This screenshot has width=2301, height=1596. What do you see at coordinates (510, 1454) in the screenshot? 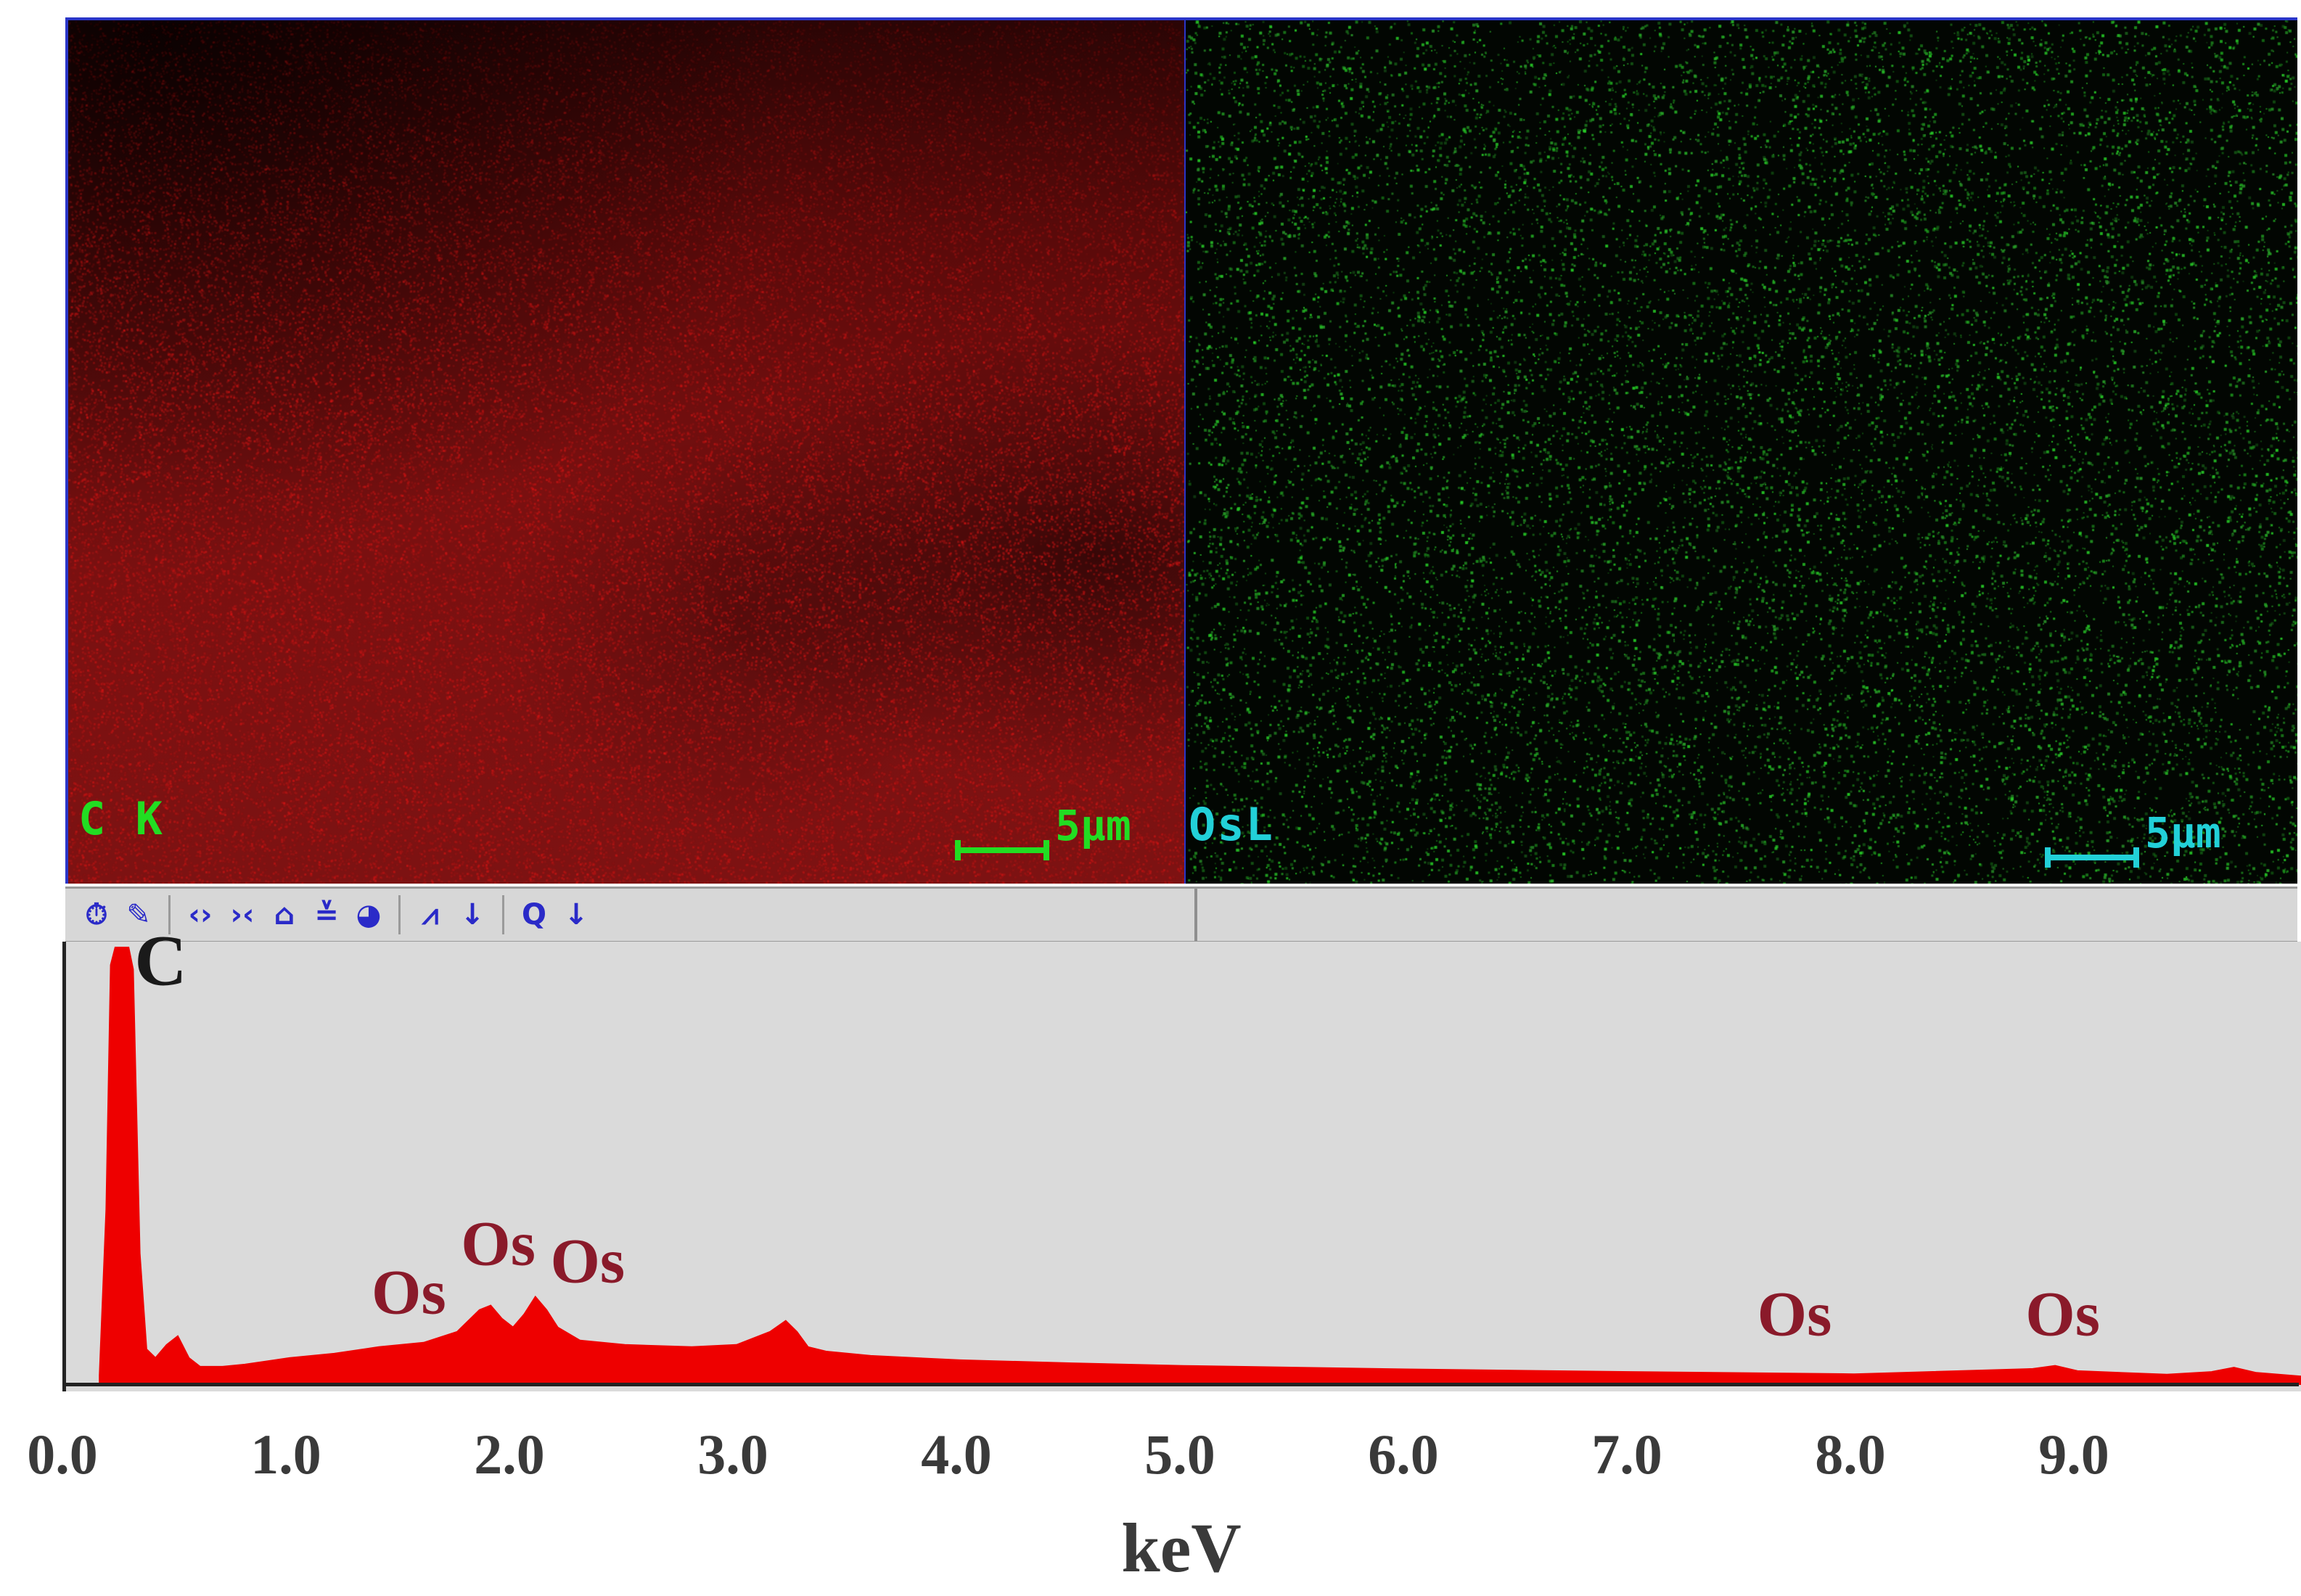
I see `x-tick-label: 2.0` at bounding box center [510, 1454].